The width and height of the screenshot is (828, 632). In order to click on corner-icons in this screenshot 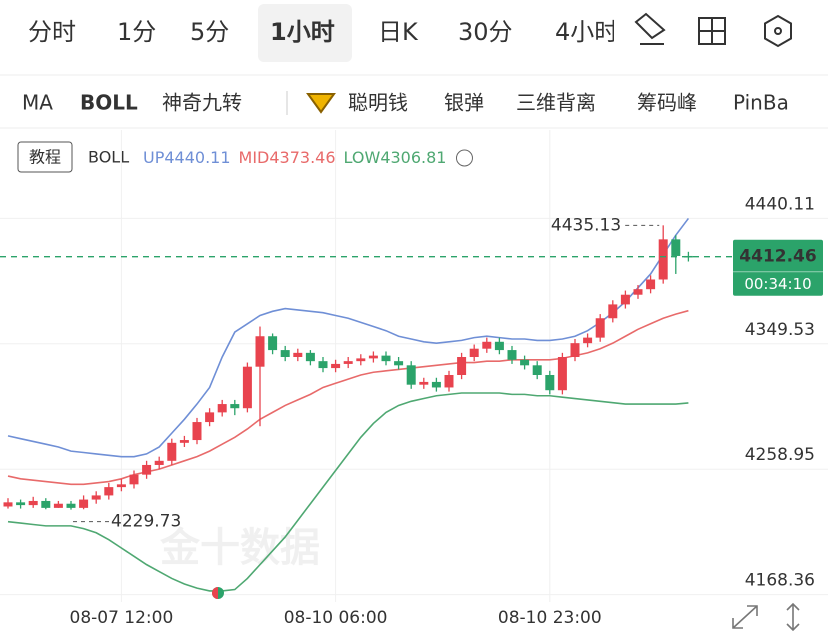, I will do `click(766, 617)`.